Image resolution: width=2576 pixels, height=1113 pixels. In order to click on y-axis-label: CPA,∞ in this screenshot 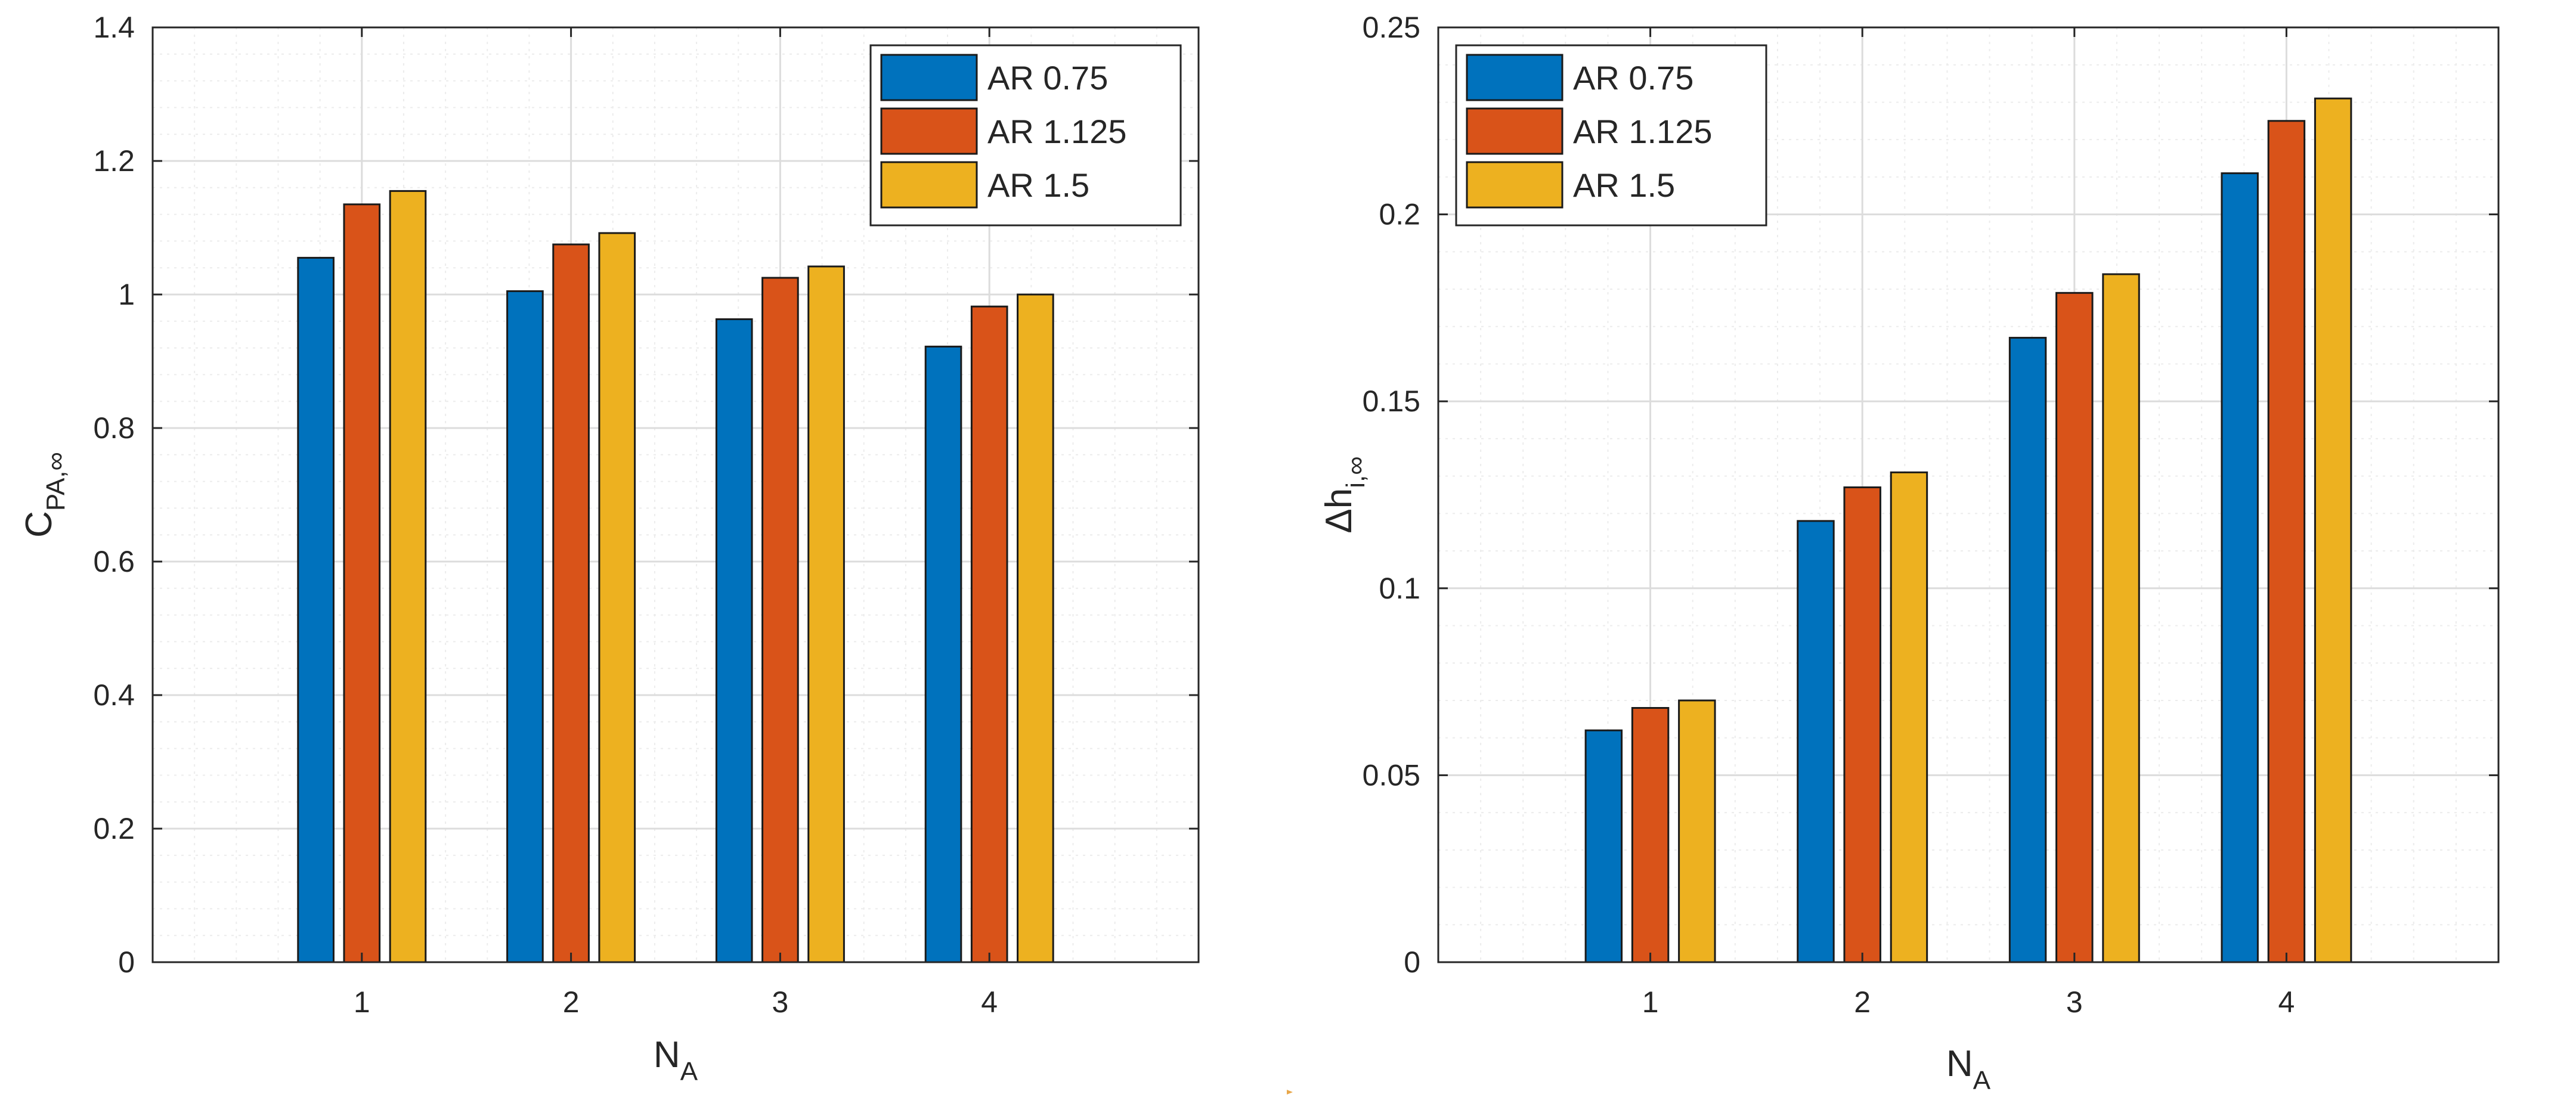, I will do `click(44, 495)`.